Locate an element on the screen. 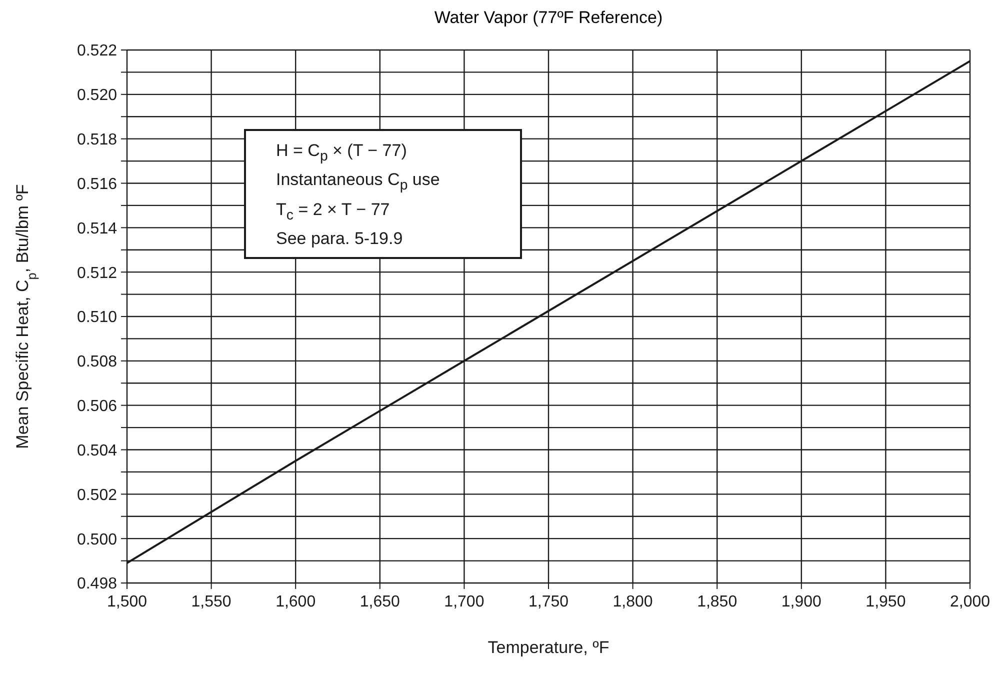  x-tick-label: 2,000 is located at coordinates (970, 601).